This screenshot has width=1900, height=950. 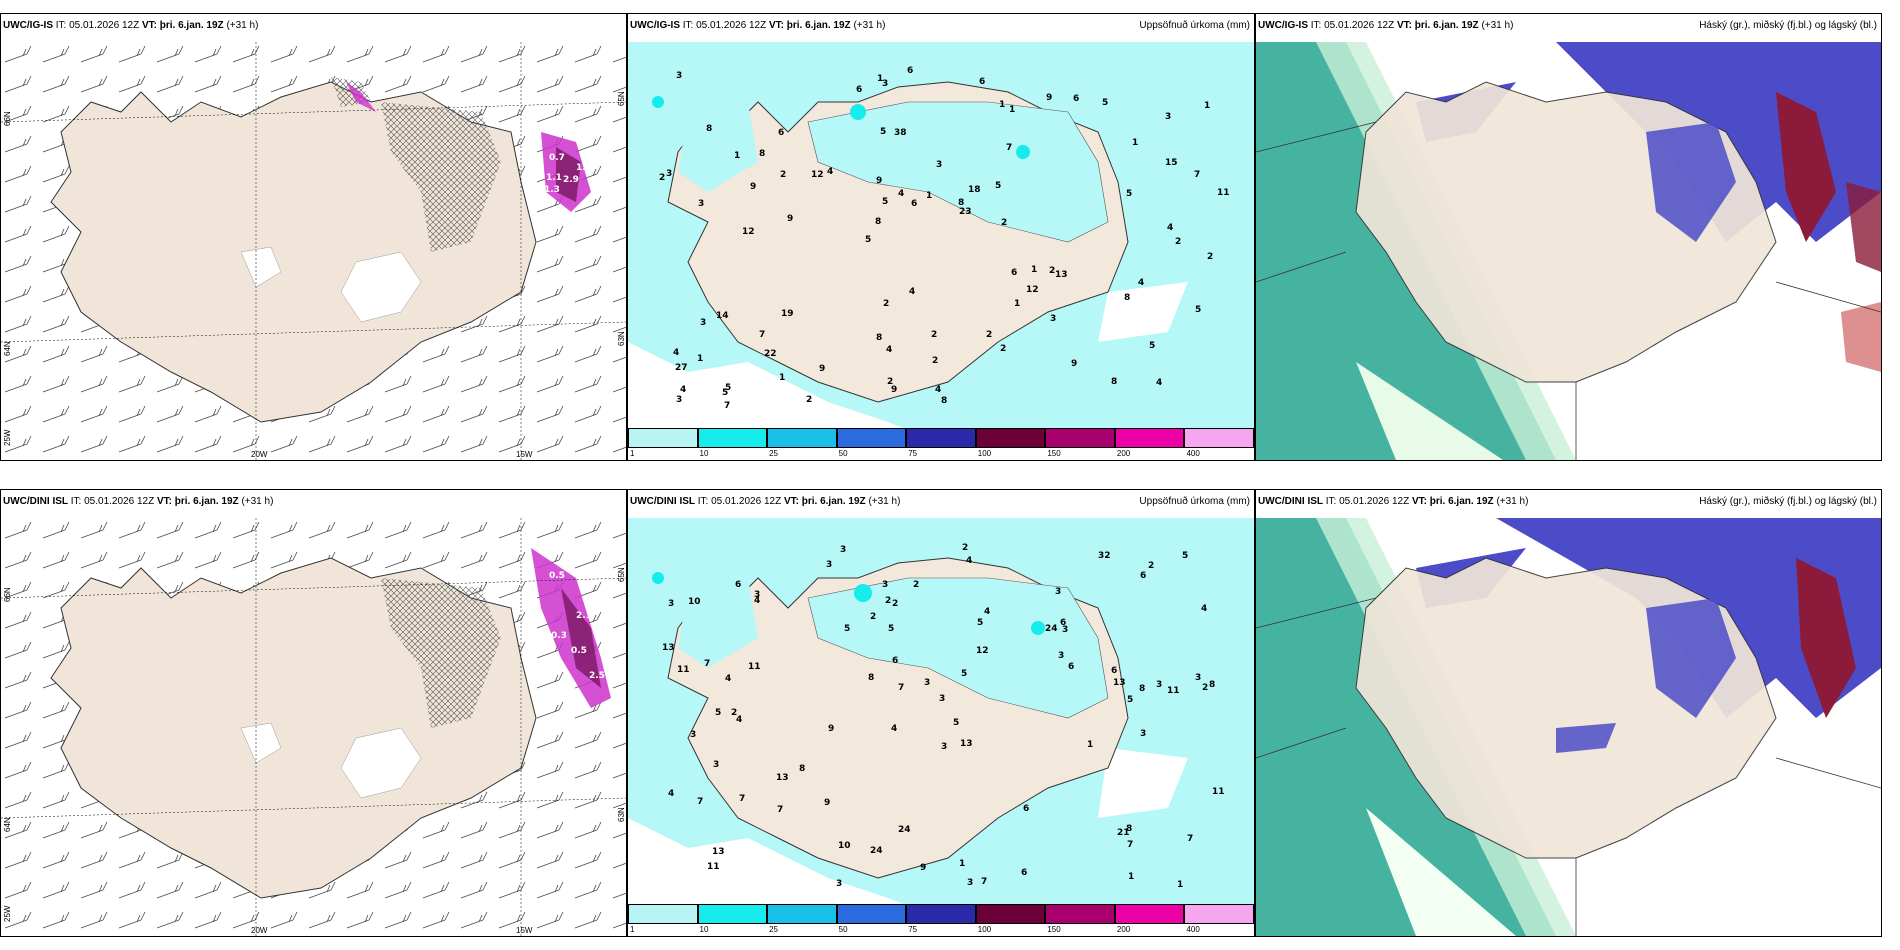 What do you see at coordinates (559, 636) in the screenshot?
I see `wind-value: 0.3` at bounding box center [559, 636].